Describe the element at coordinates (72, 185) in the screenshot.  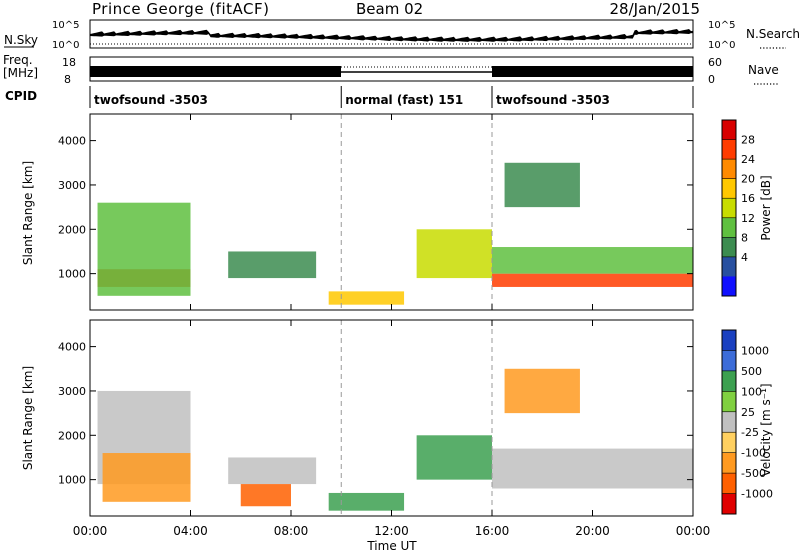
I see `power-ytick-label: 3000` at that location.